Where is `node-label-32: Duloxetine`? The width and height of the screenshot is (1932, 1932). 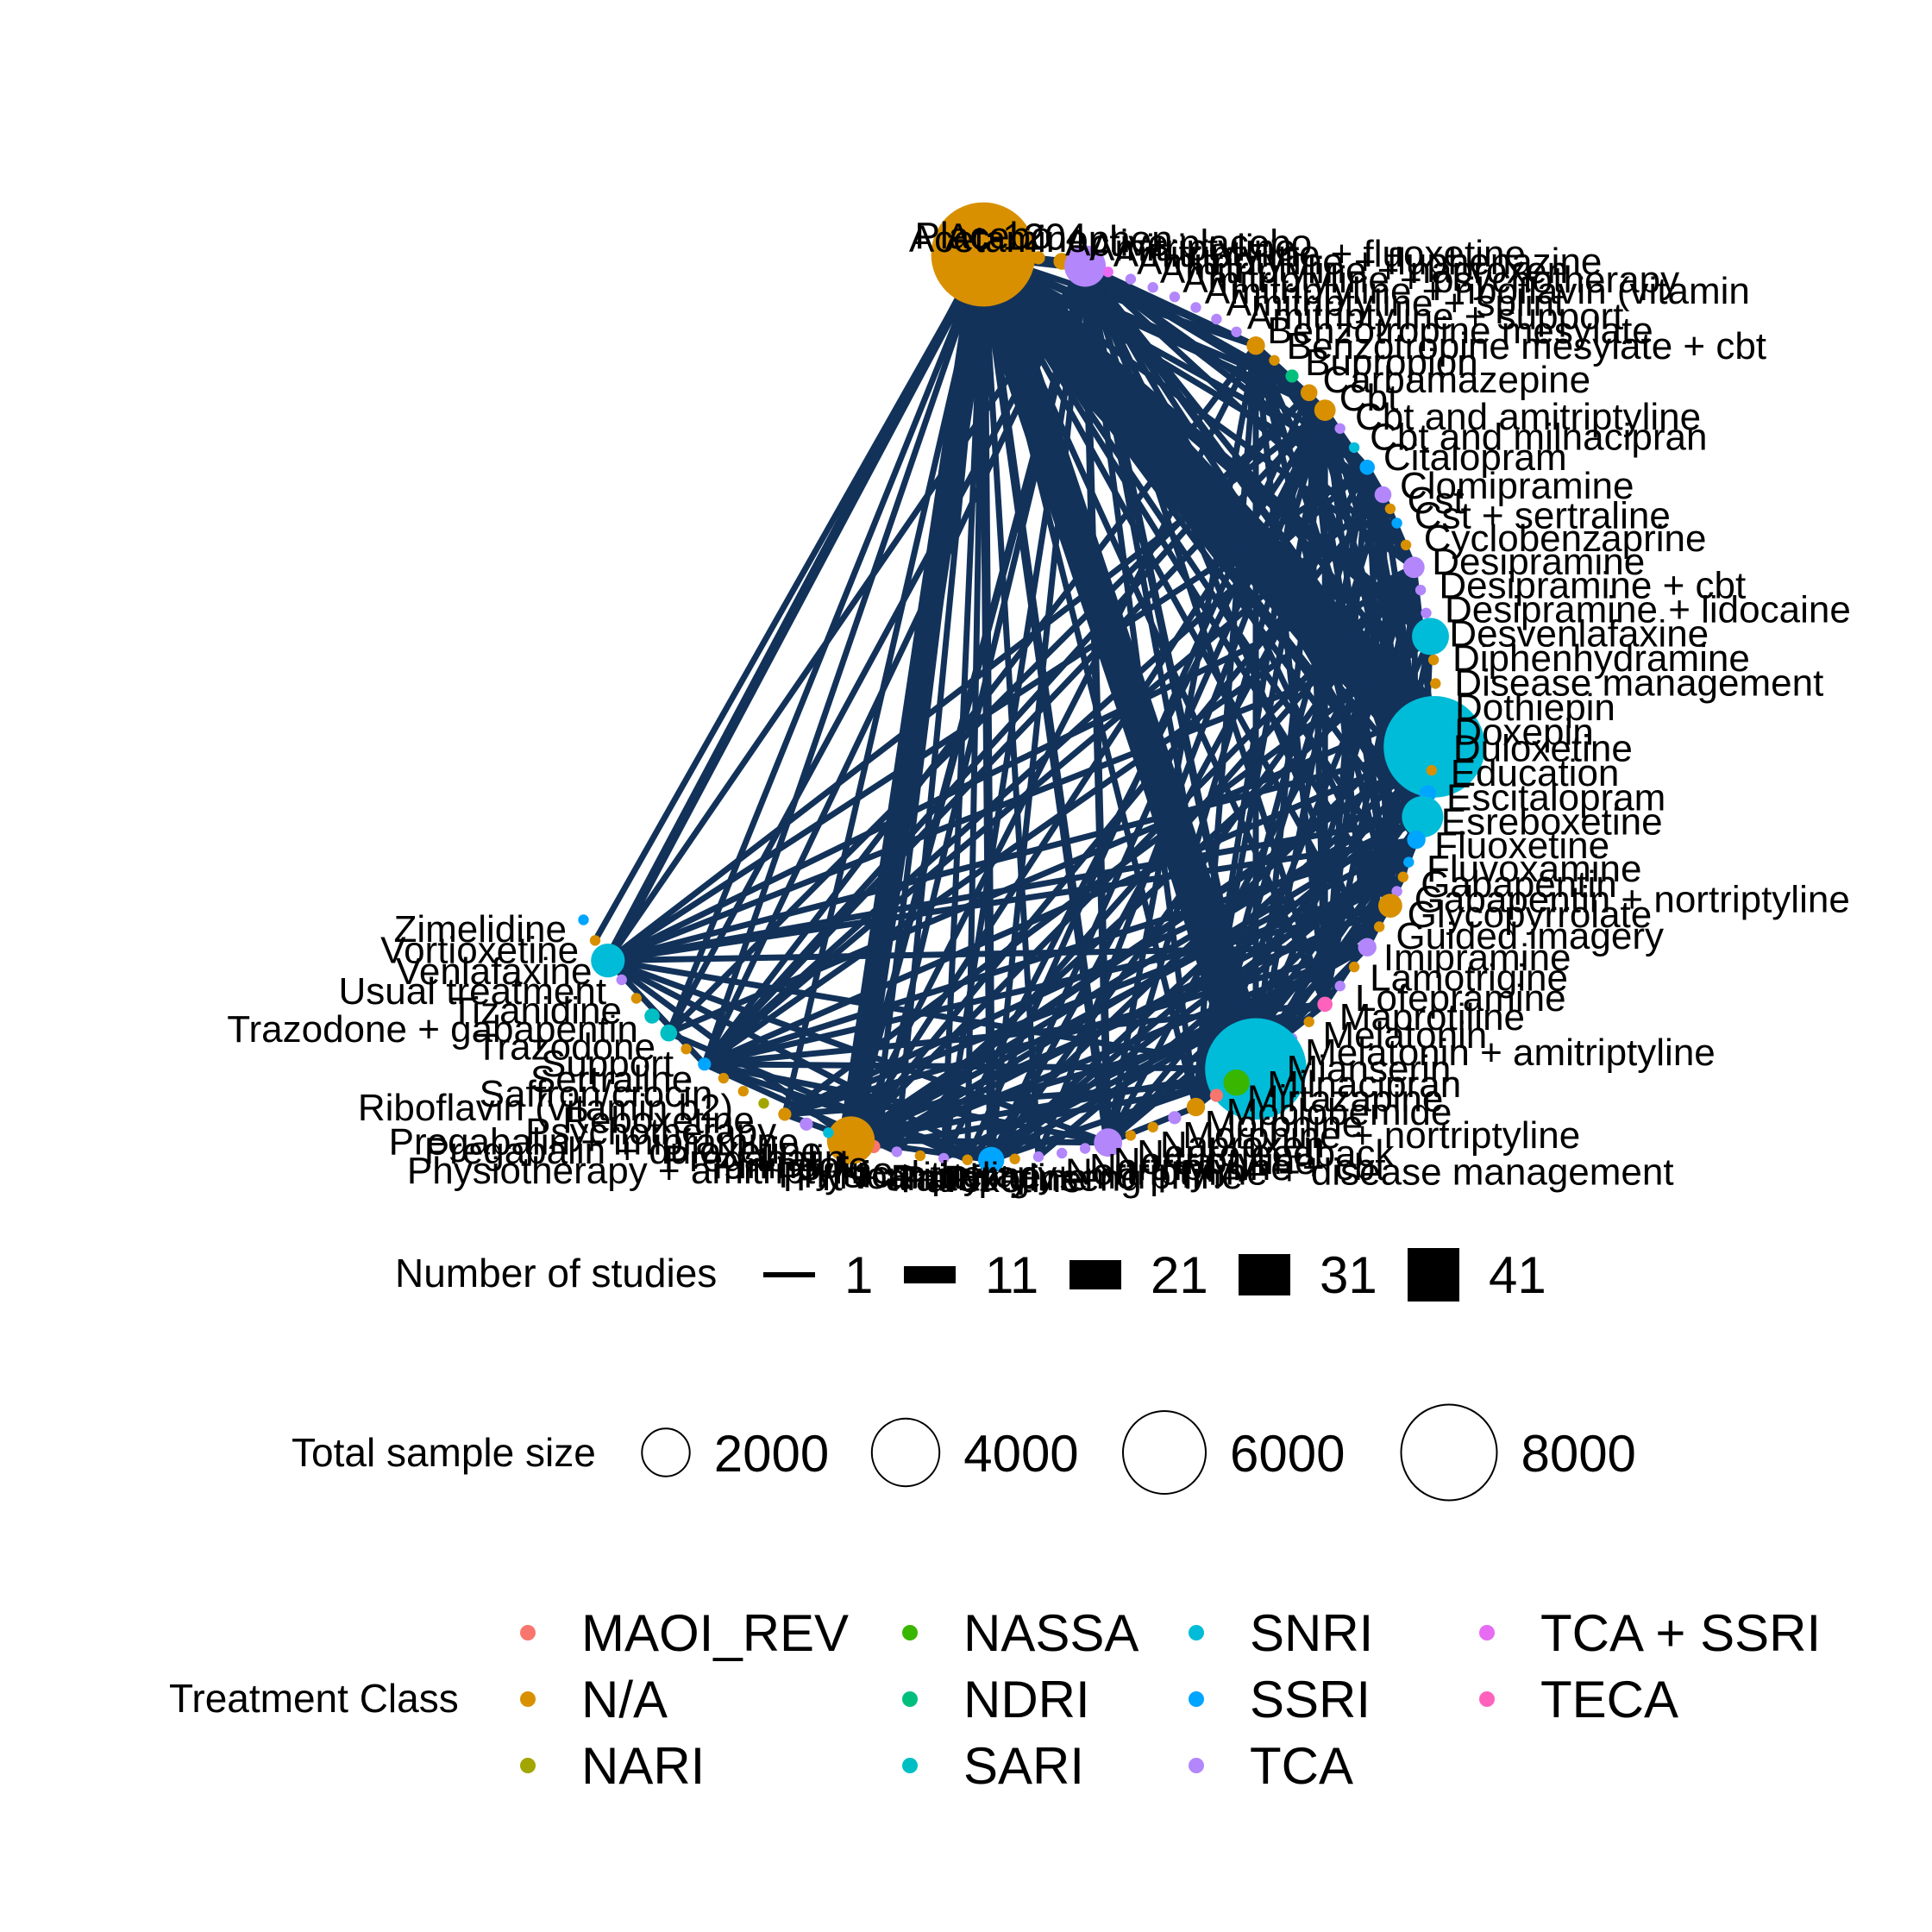
node-label-32: Duloxetine is located at coordinates (1543, 749).